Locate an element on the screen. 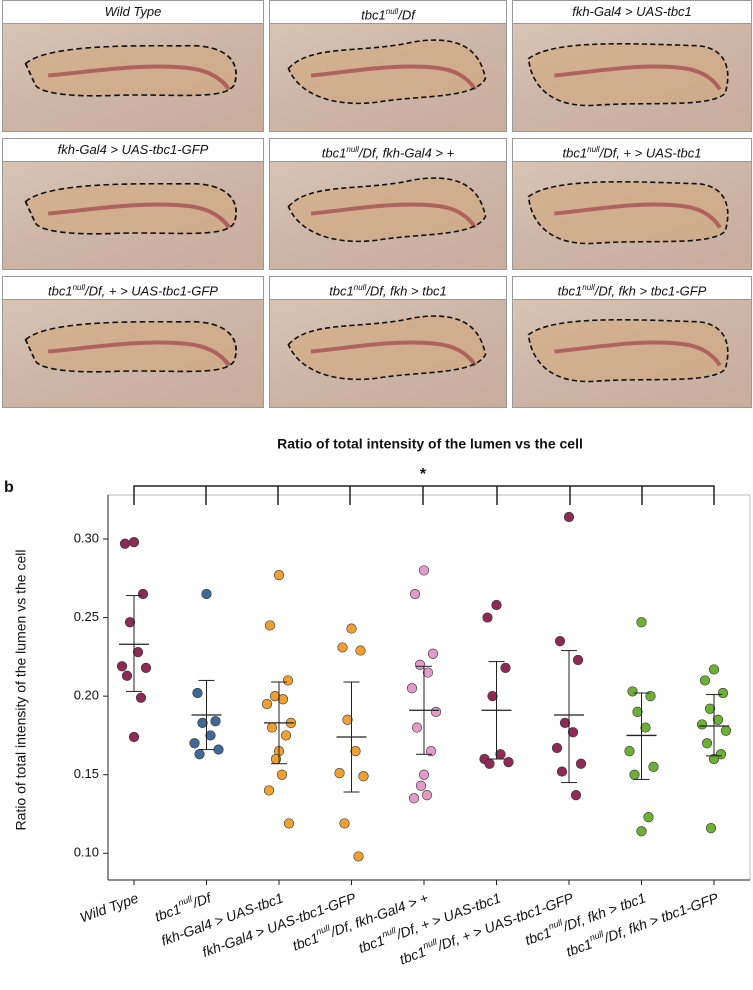 This screenshot has height=990, width=753. image-panel: fkh-Gal4 > UAS-tbc1 is located at coordinates (632, 66).